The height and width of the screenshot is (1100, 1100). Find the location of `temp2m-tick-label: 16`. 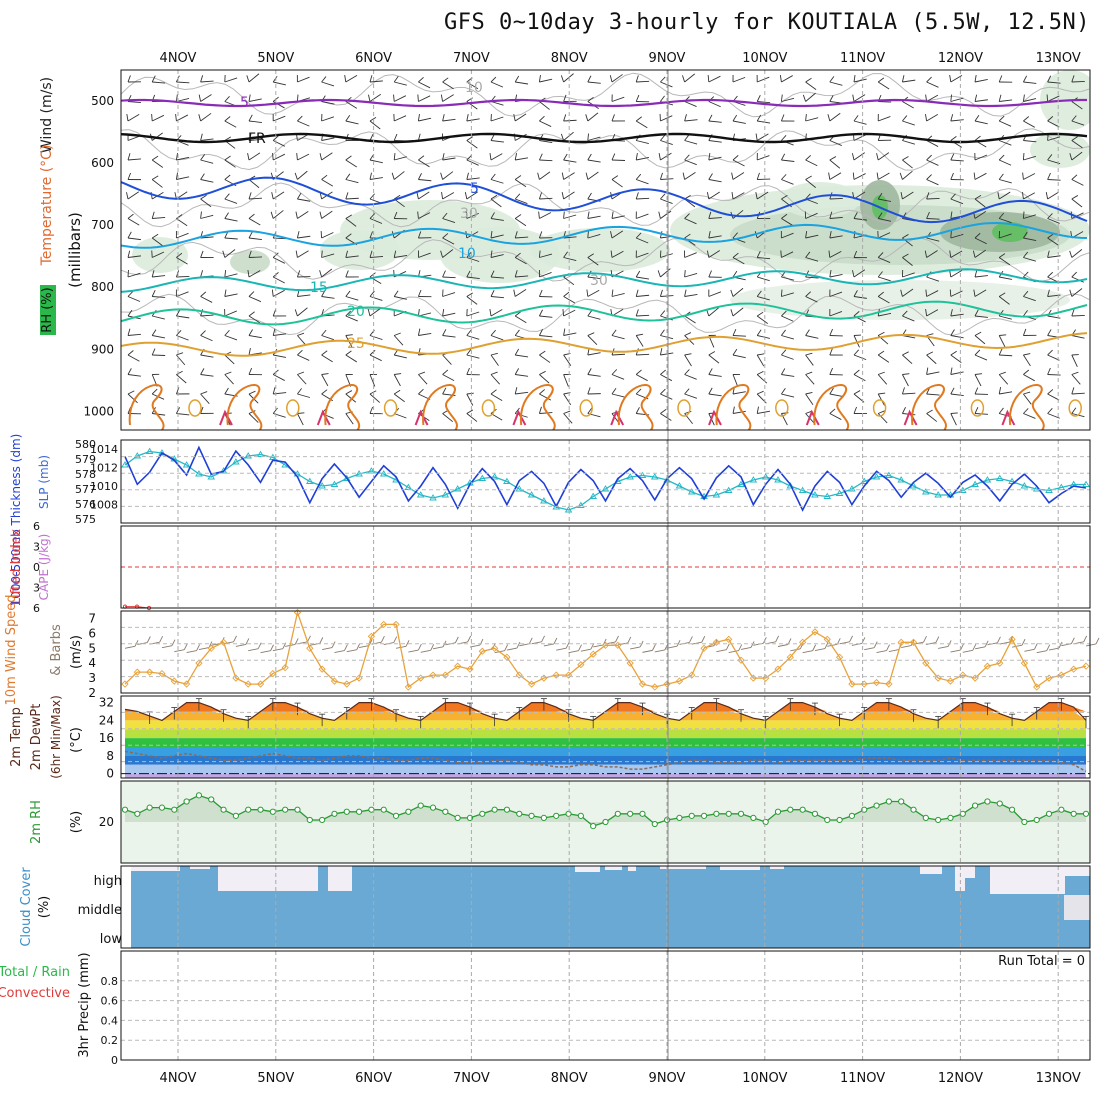

temp2m-tick-label: 16 is located at coordinates (106, 738).